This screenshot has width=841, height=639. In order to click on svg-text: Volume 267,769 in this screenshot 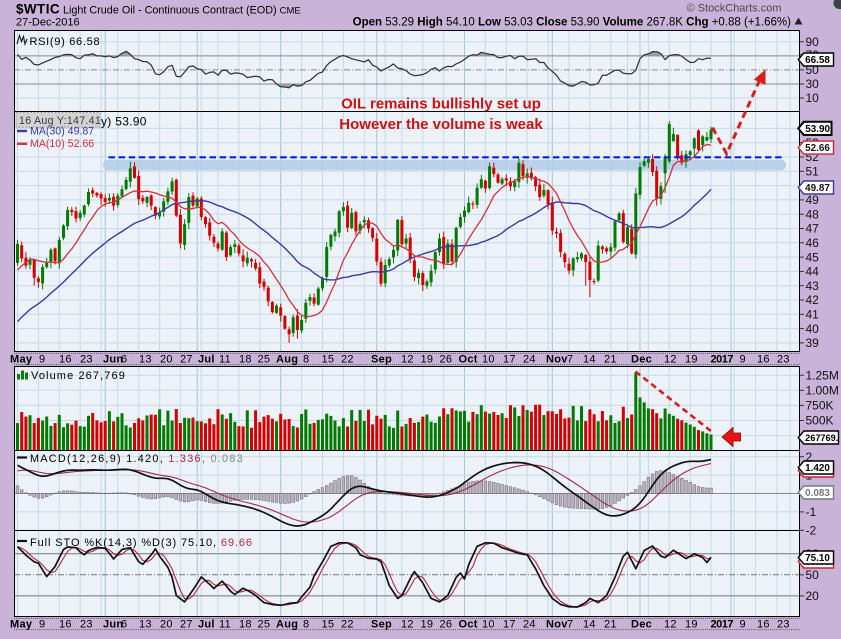, I will do `click(78, 376)`.